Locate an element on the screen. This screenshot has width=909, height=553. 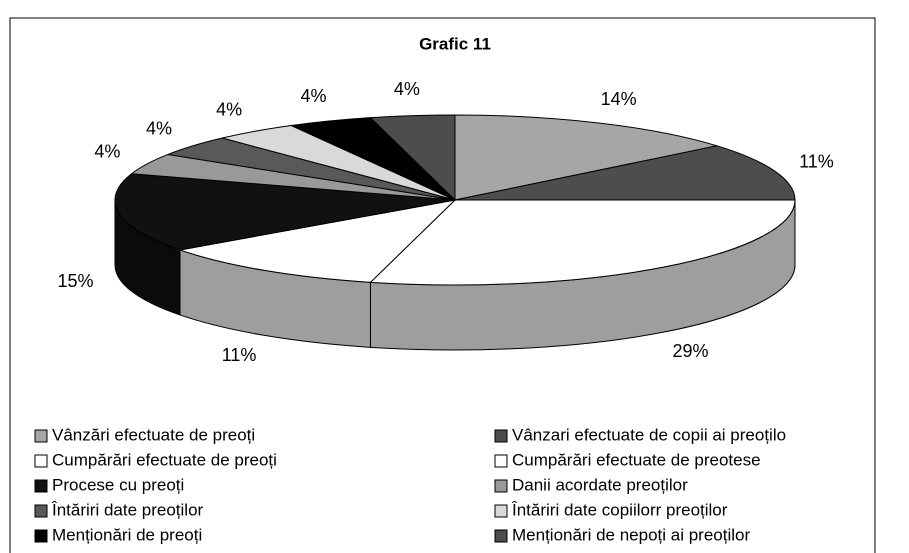
legend-label: Procese cu preoți is located at coordinates (118, 484).